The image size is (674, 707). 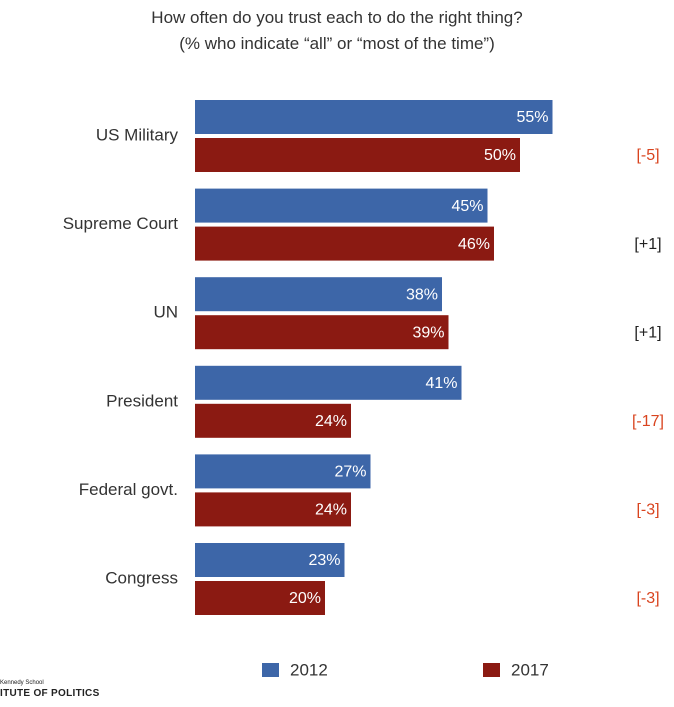 I want to click on bar-value-label: 20%, so click(x=305, y=598).